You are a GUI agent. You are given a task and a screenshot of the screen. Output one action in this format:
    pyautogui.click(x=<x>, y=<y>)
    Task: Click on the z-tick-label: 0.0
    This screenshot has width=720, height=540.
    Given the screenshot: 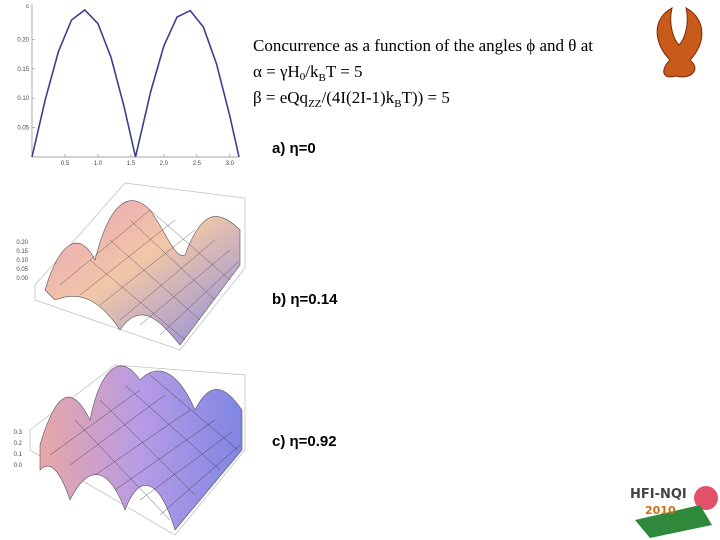 What is the action you would take?
    pyautogui.click(x=18, y=466)
    